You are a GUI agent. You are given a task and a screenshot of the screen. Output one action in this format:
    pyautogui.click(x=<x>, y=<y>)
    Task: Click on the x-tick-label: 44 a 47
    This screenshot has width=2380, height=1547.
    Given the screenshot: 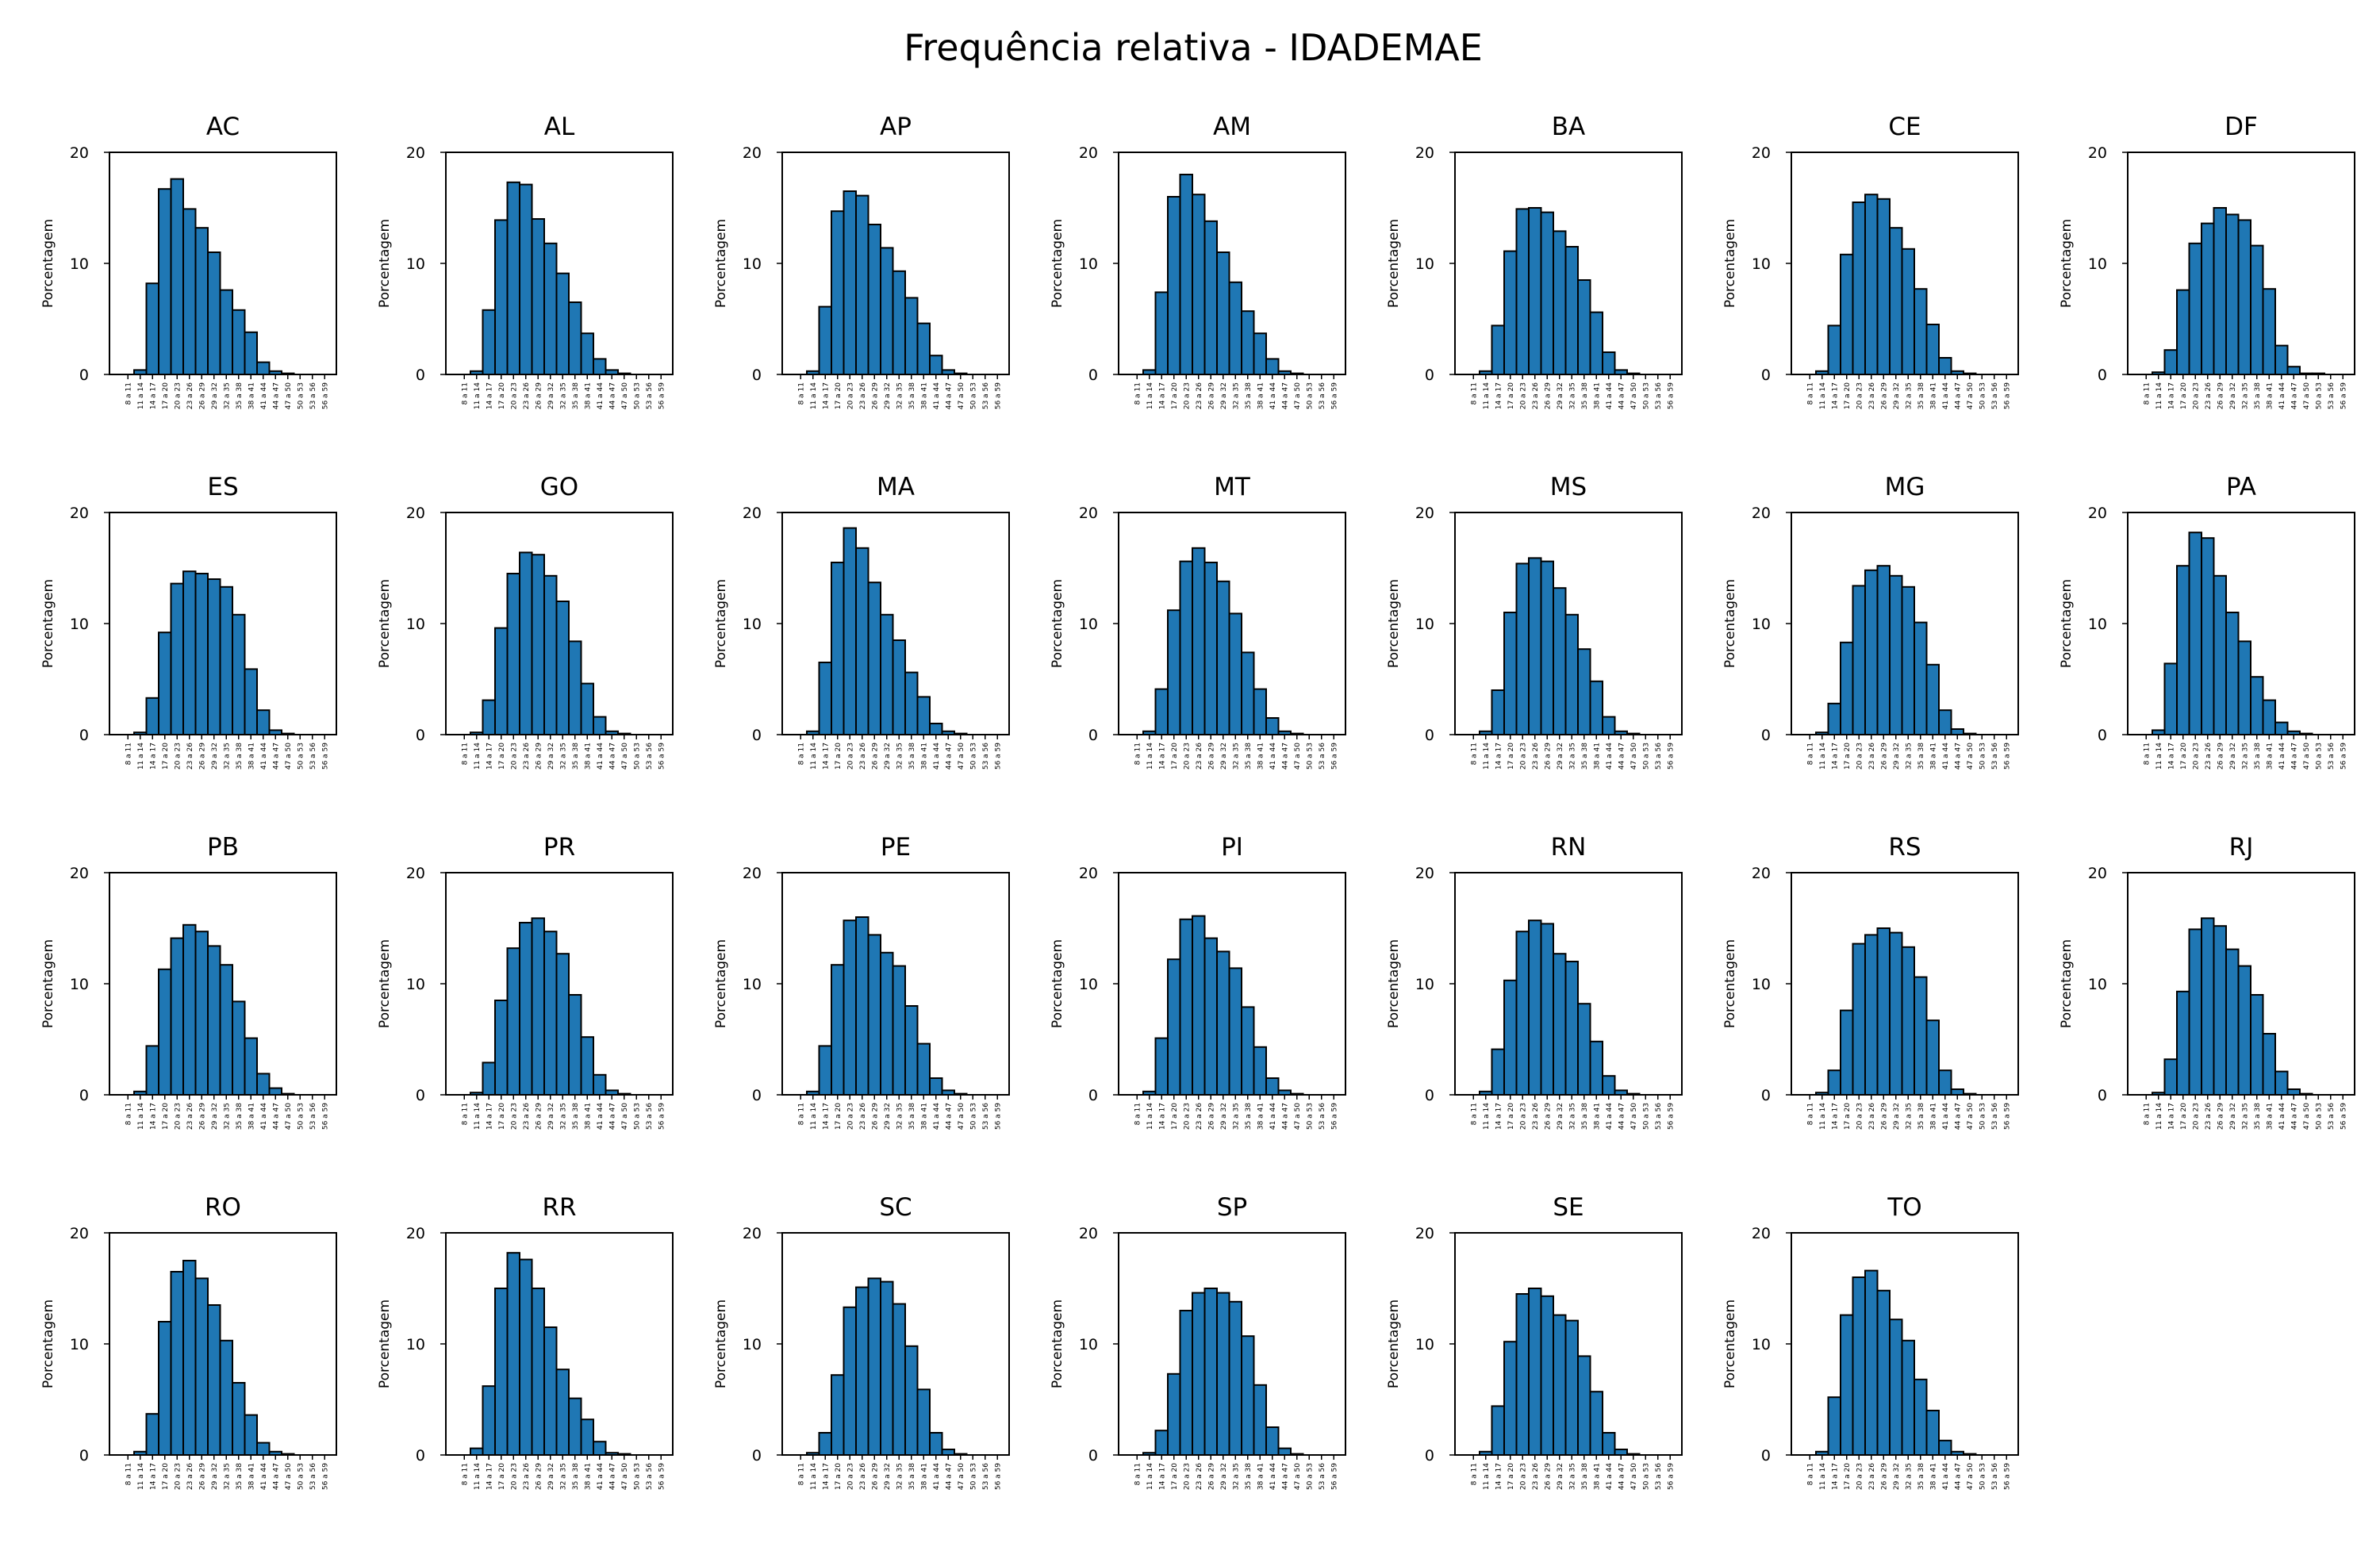 What is the action you would take?
    pyautogui.click(x=276, y=1116)
    